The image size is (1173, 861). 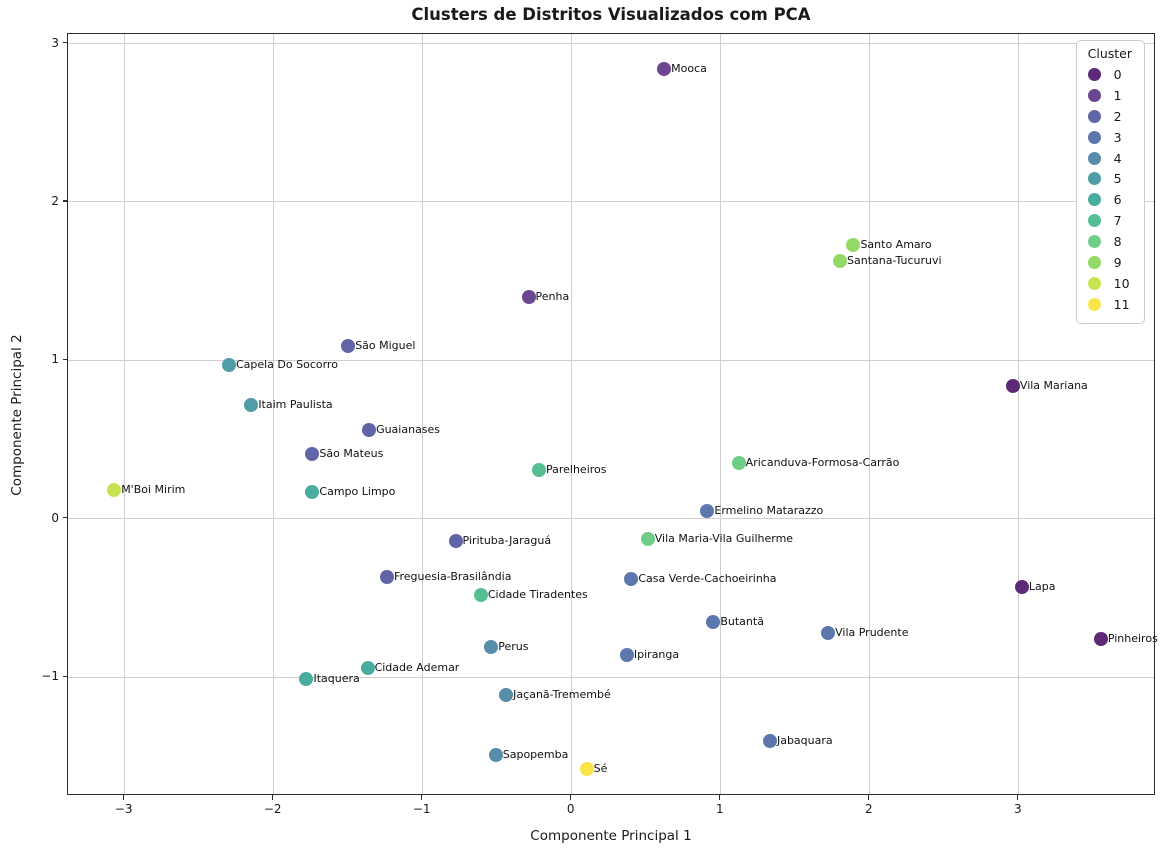 I want to click on point-label: São Miguel, so click(x=385, y=346).